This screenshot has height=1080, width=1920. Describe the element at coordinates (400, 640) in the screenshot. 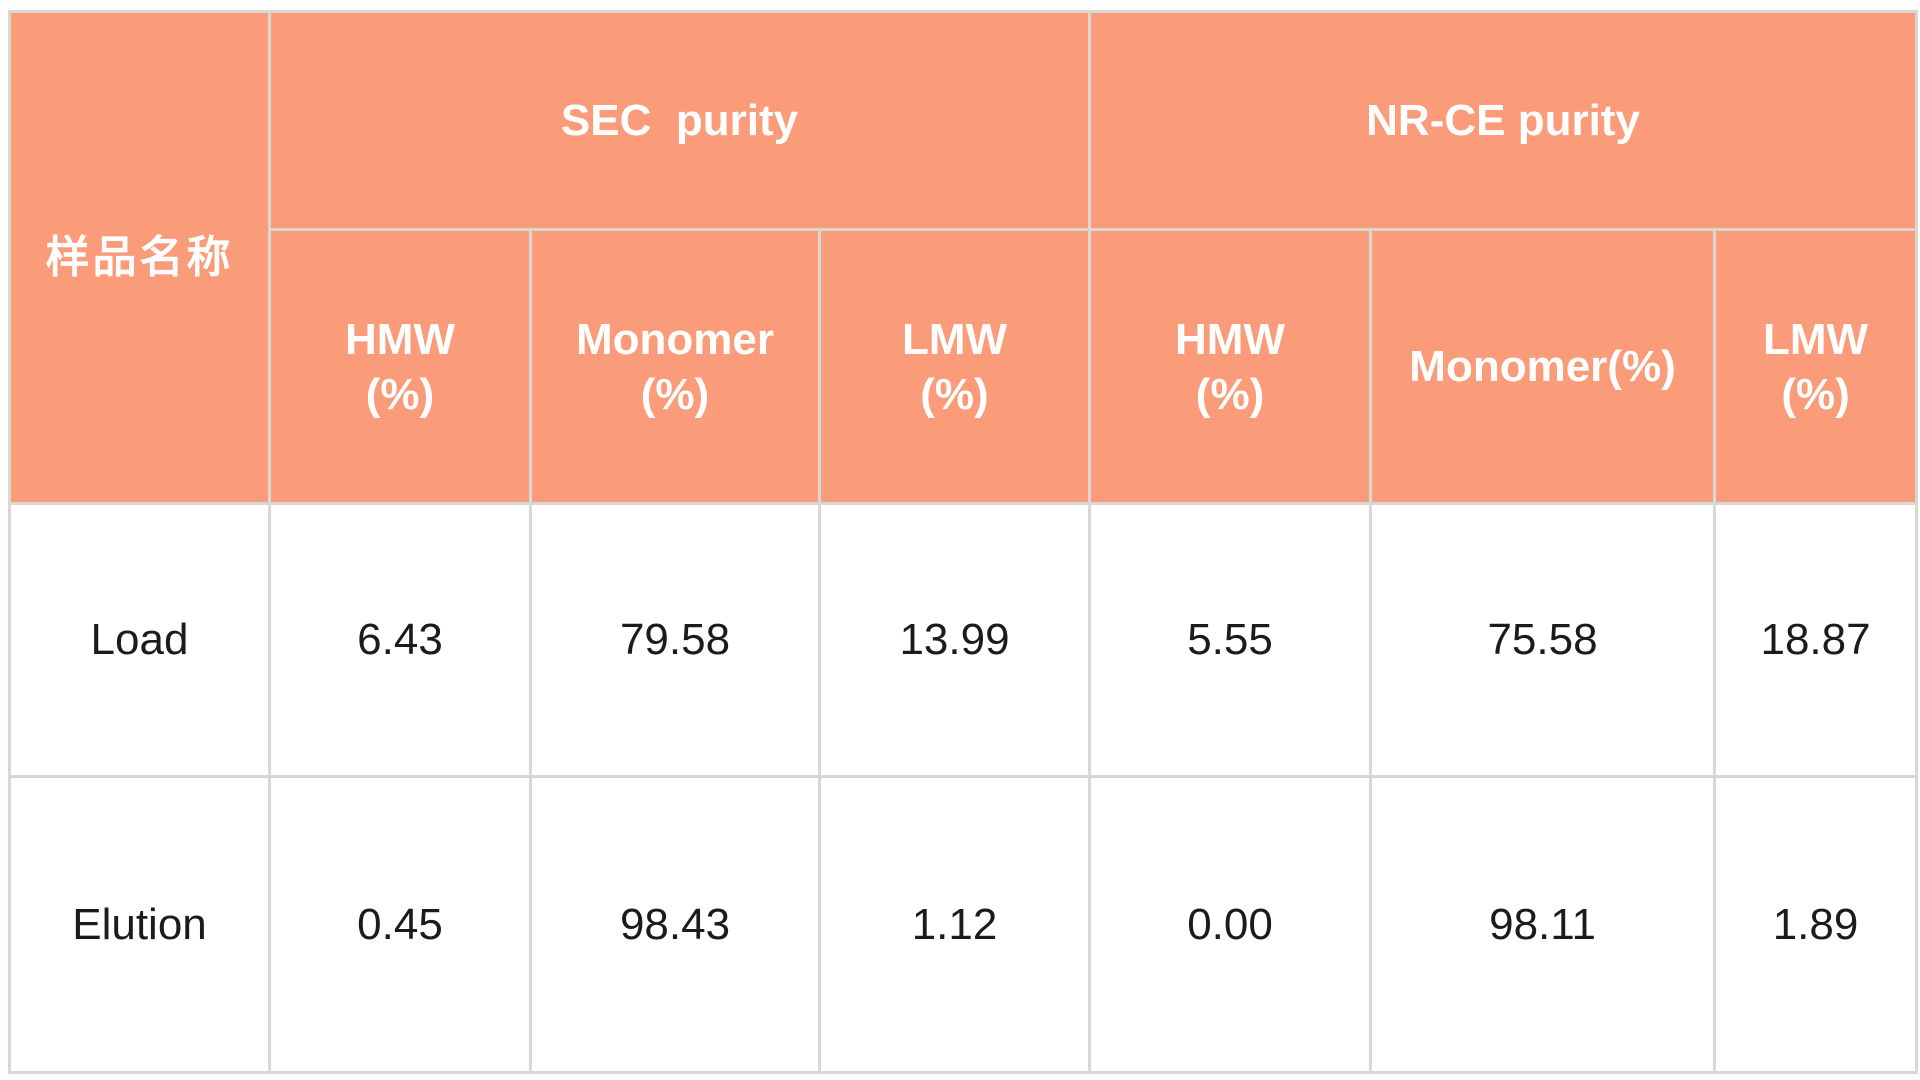

I see `value-cell: 6.43` at that location.